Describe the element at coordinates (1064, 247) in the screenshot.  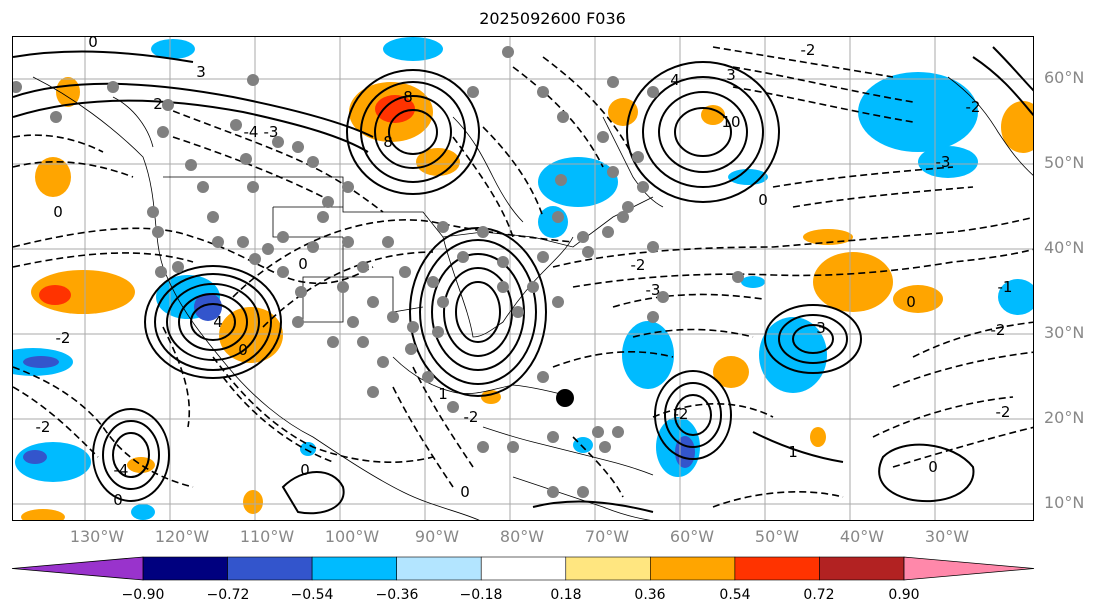
I see `lat-label-40n: 40°N` at that location.